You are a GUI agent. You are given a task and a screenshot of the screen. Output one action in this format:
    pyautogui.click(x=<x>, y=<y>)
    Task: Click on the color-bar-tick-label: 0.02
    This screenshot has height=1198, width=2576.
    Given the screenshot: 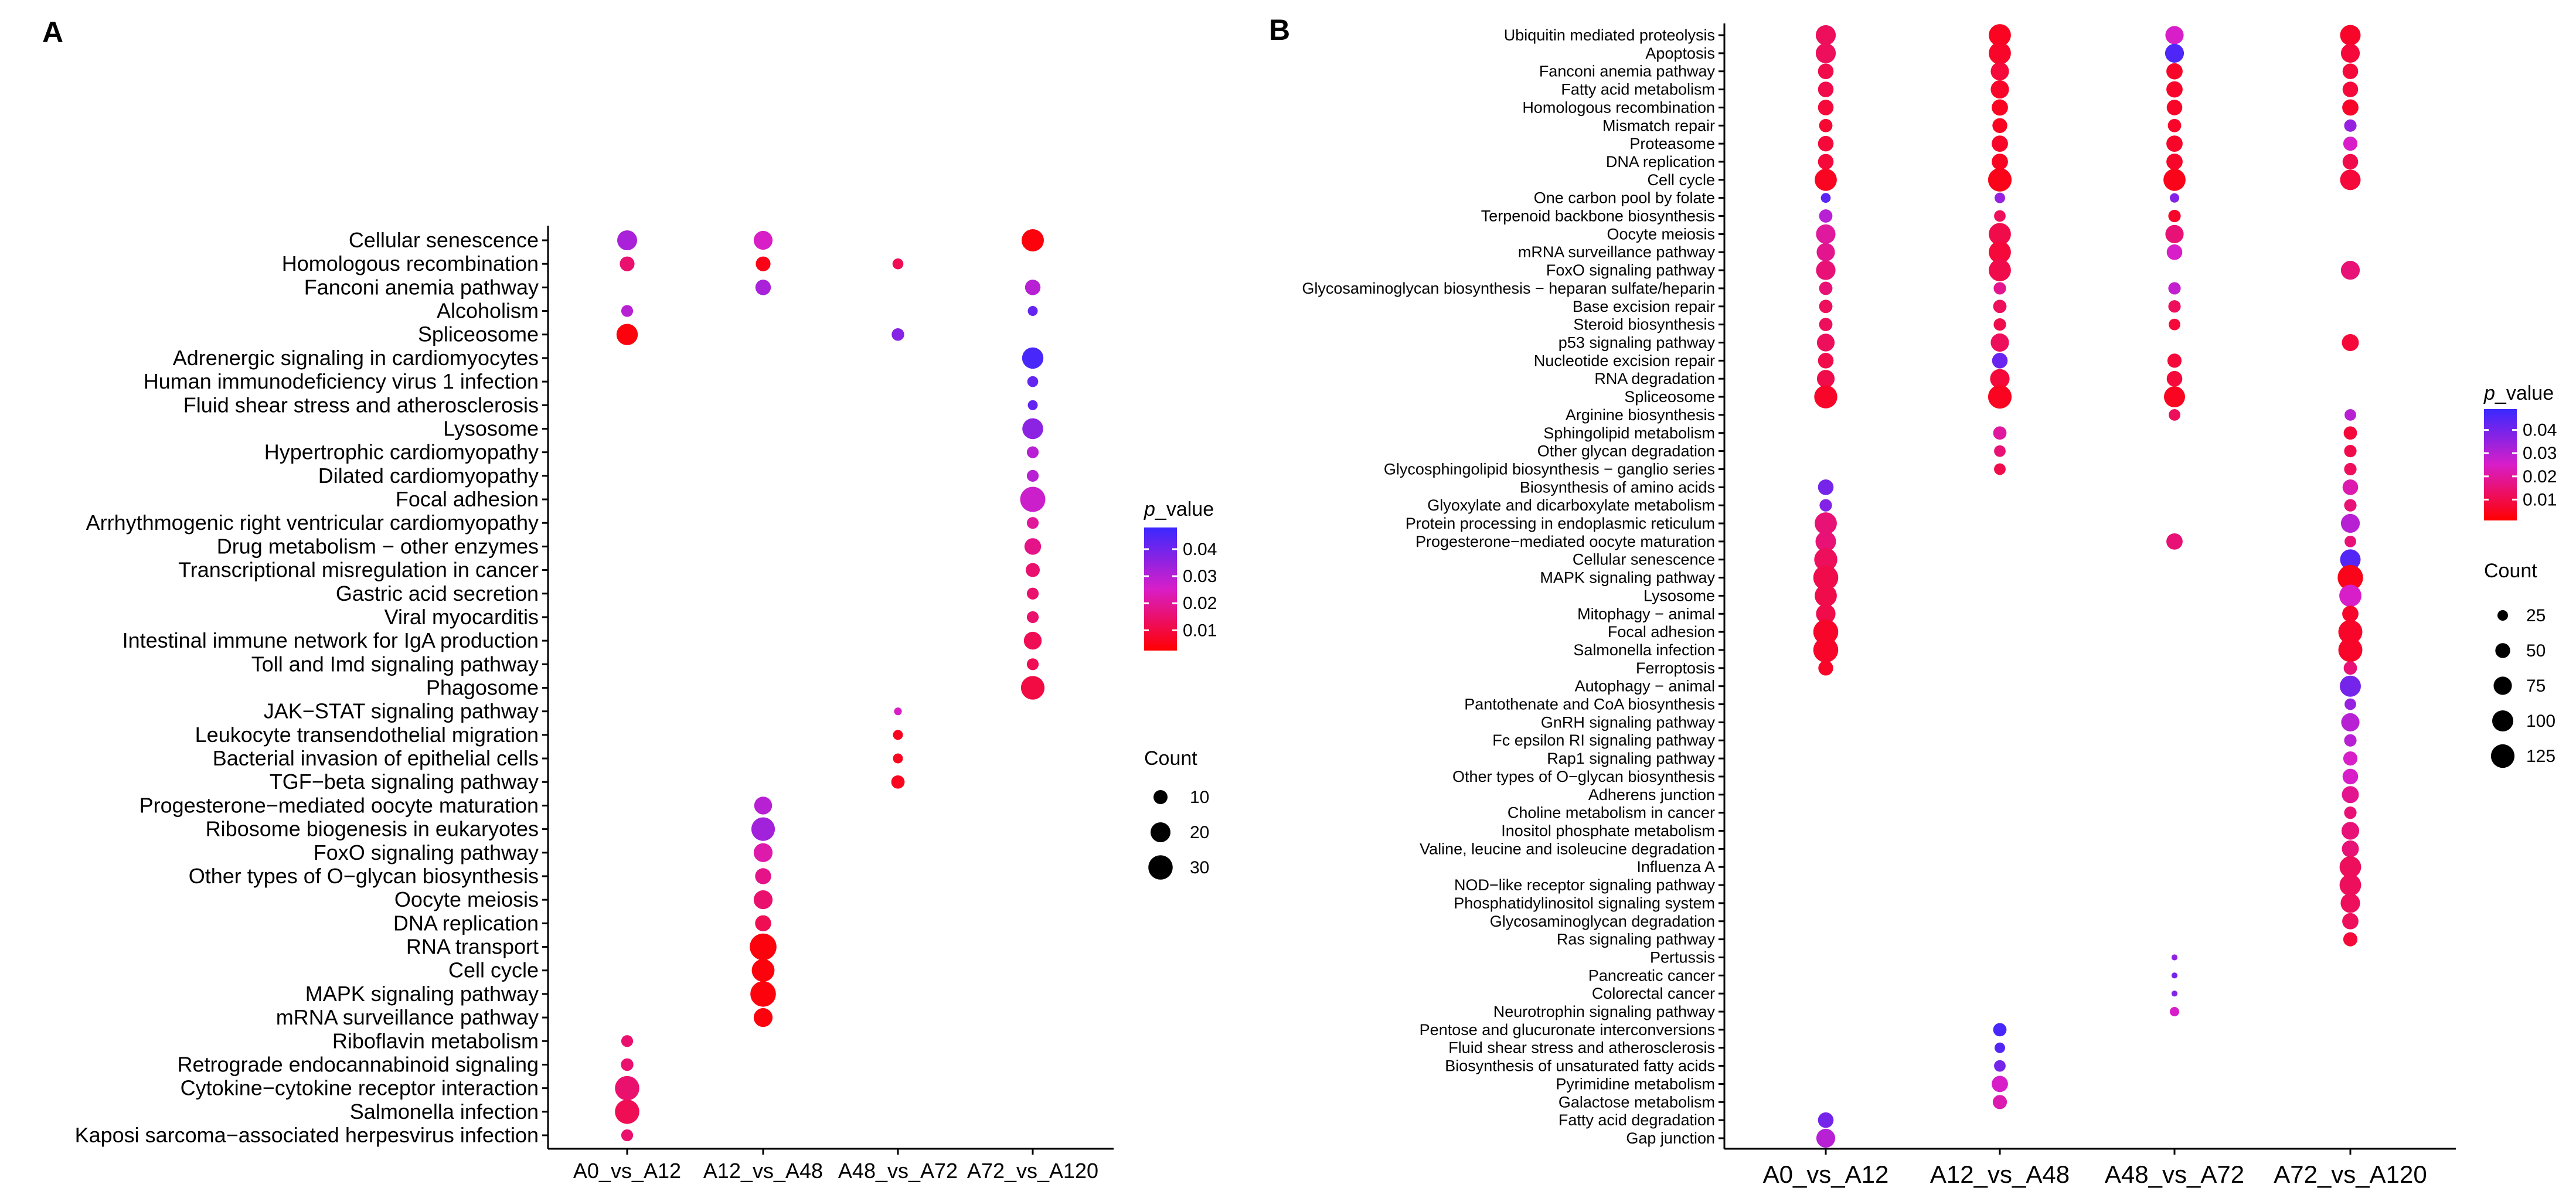 What is the action you would take?
    pyautogui.click(x=2540, y=477)
    